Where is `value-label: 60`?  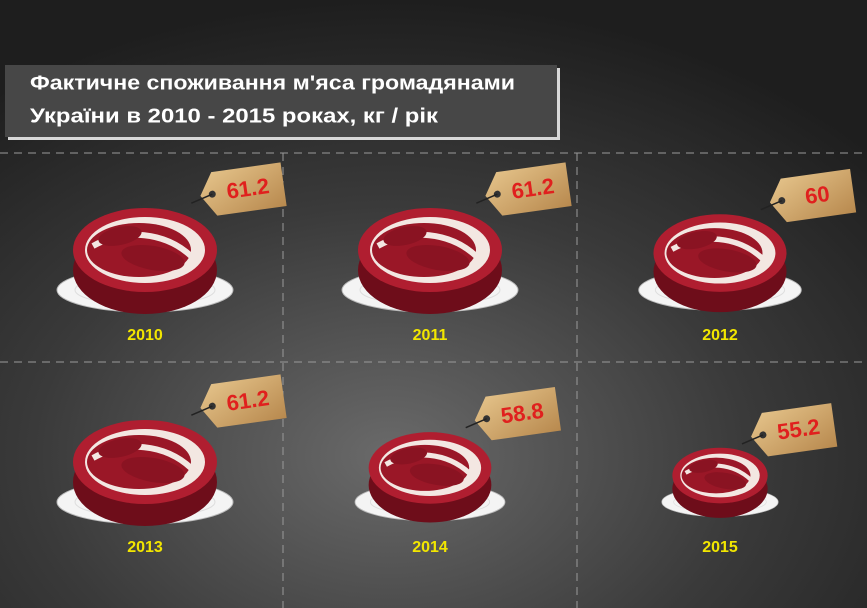 value-label: 60 is located at coordinates (818, 195).